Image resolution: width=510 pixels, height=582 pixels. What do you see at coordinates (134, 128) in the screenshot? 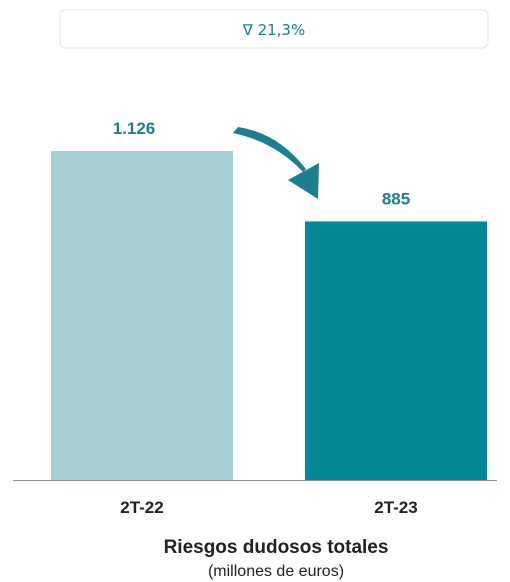
I see `value-label-2t-22: 1.126` at bounding box center [134, 128].